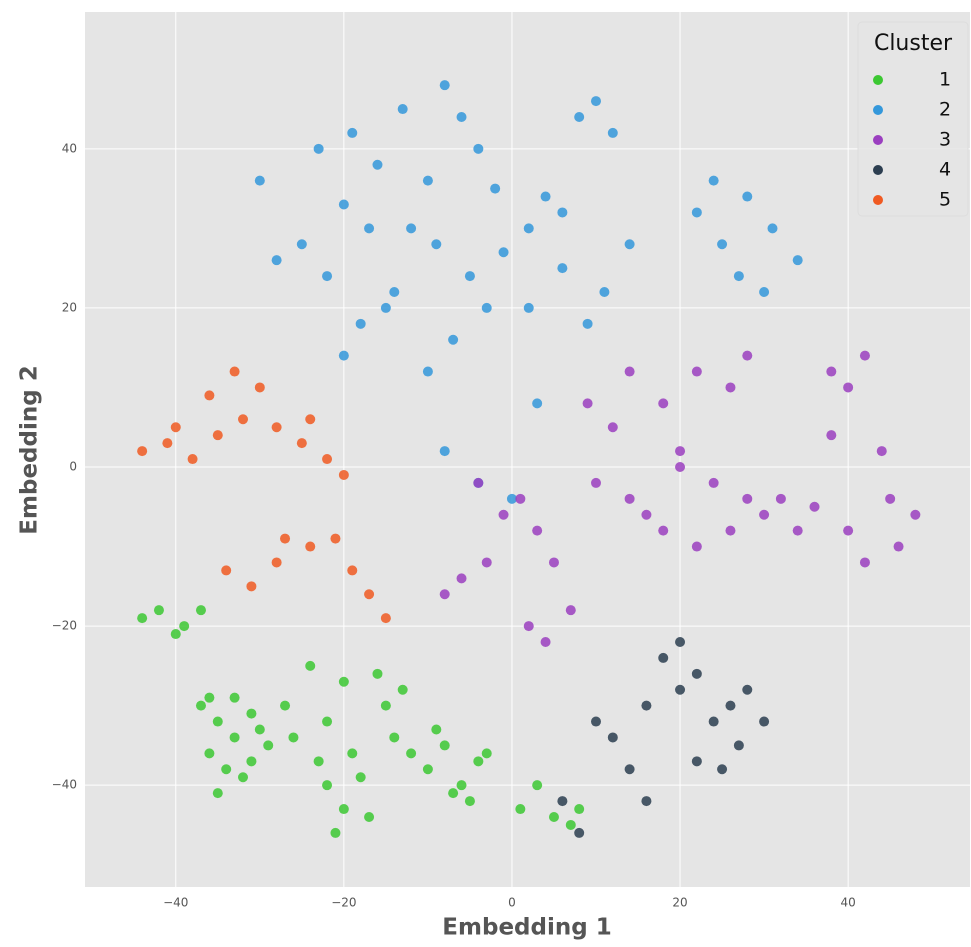 The width and height of the screenshot is (971, 947). Describe the element at coordinates (878, 140) in the screenshot. I see `legend-marker` at that location.